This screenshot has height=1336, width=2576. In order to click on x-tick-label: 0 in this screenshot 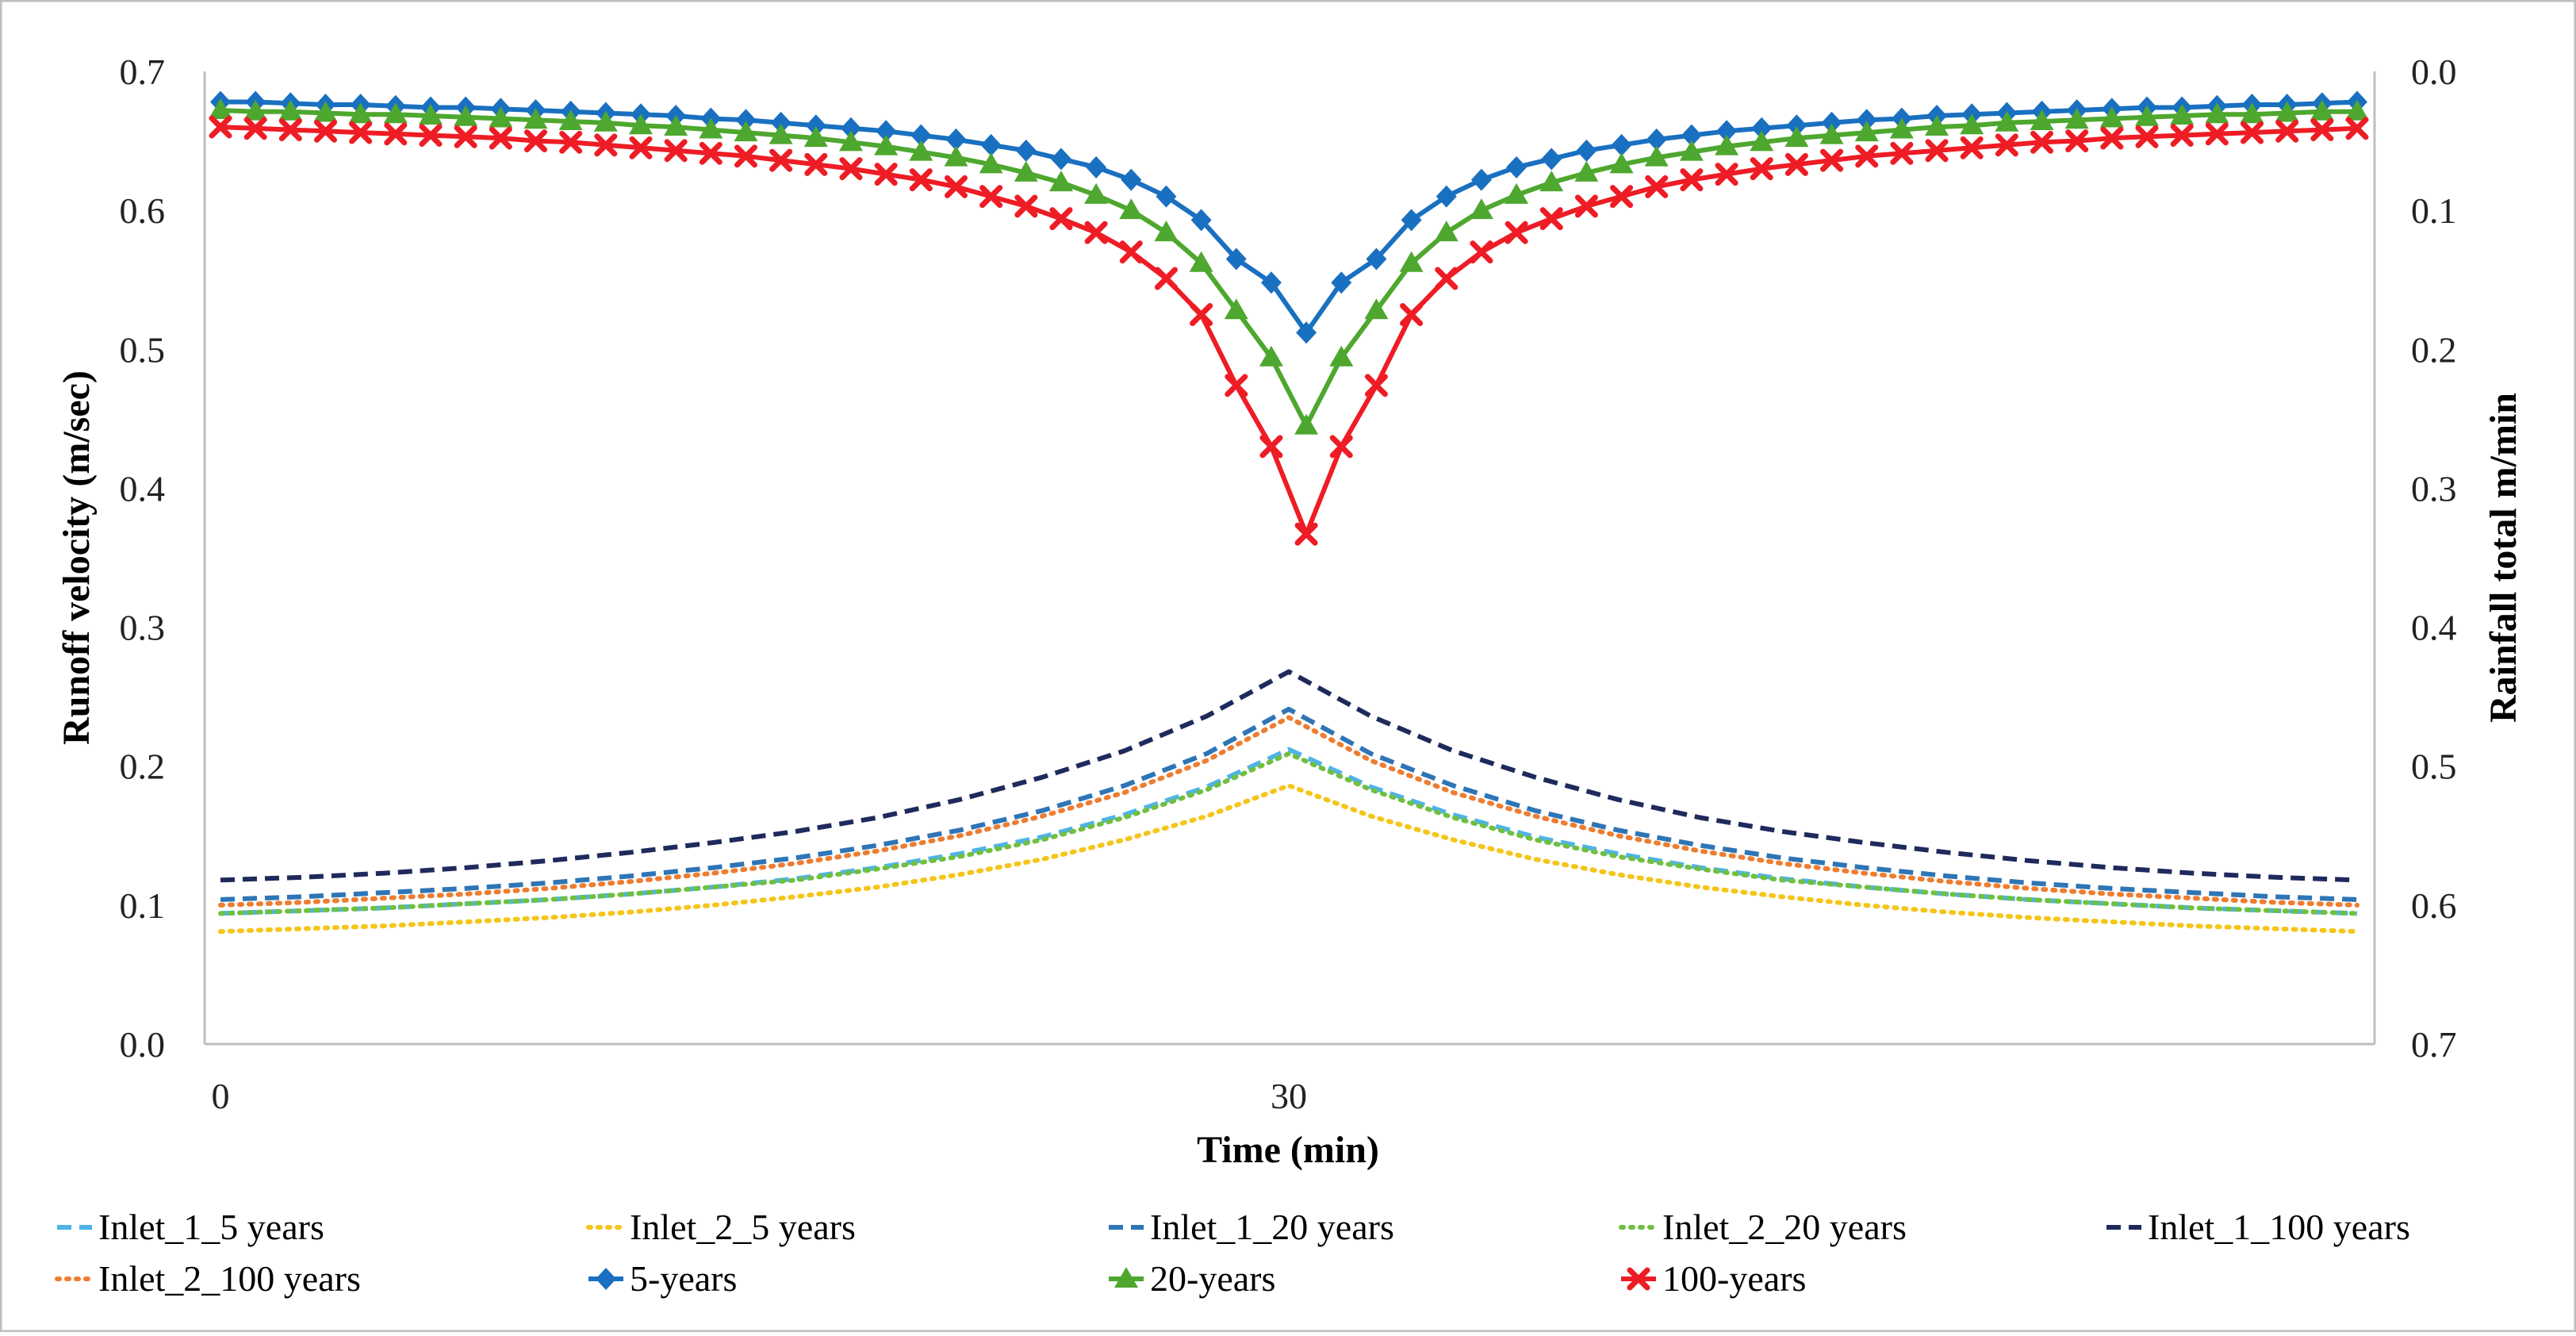, I will do `click(221, 1096)`.